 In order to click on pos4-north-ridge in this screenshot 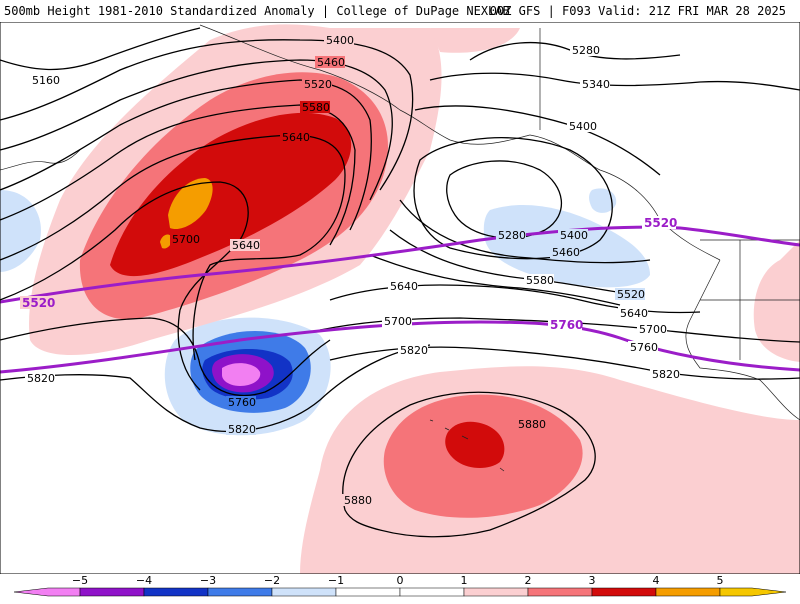, I will do `click(190, 204)`.